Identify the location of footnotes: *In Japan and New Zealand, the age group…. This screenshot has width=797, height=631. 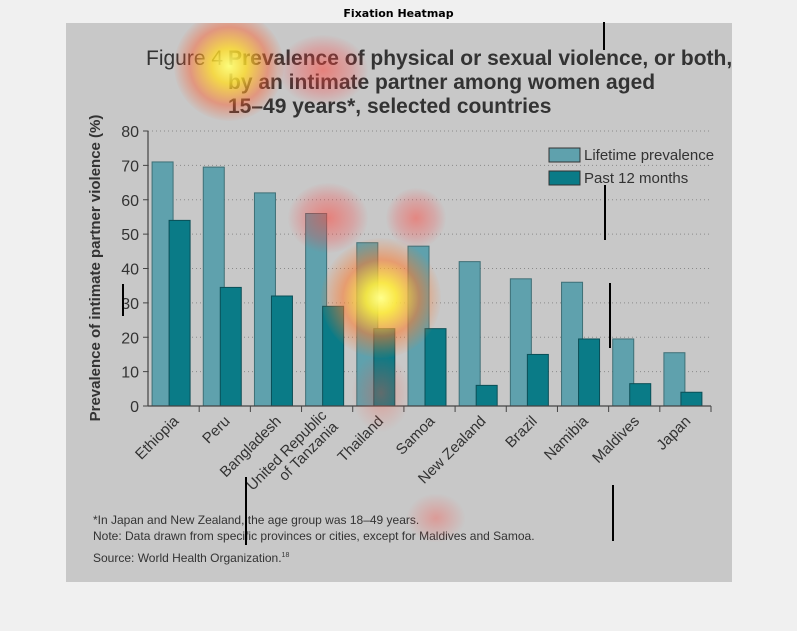
(314, 539).